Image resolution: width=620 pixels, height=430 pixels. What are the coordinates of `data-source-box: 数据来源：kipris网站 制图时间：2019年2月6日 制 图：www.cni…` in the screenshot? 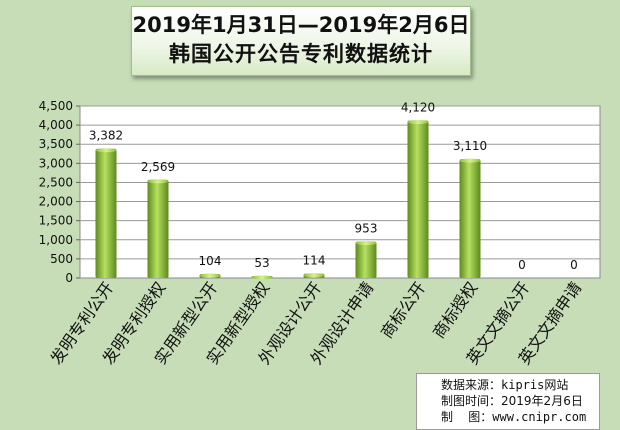 It's located at (508, 401).